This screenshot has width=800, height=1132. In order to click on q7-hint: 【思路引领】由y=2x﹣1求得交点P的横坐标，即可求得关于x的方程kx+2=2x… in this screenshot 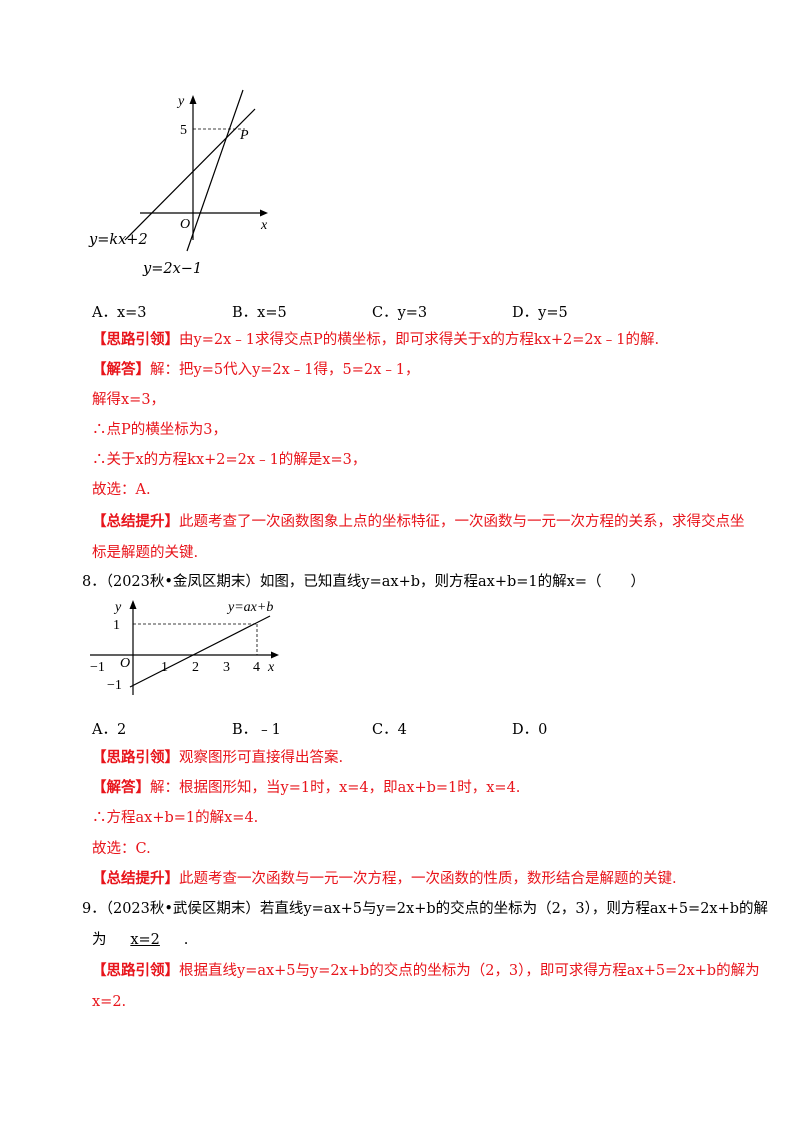, I will do `click(375, 340)`.